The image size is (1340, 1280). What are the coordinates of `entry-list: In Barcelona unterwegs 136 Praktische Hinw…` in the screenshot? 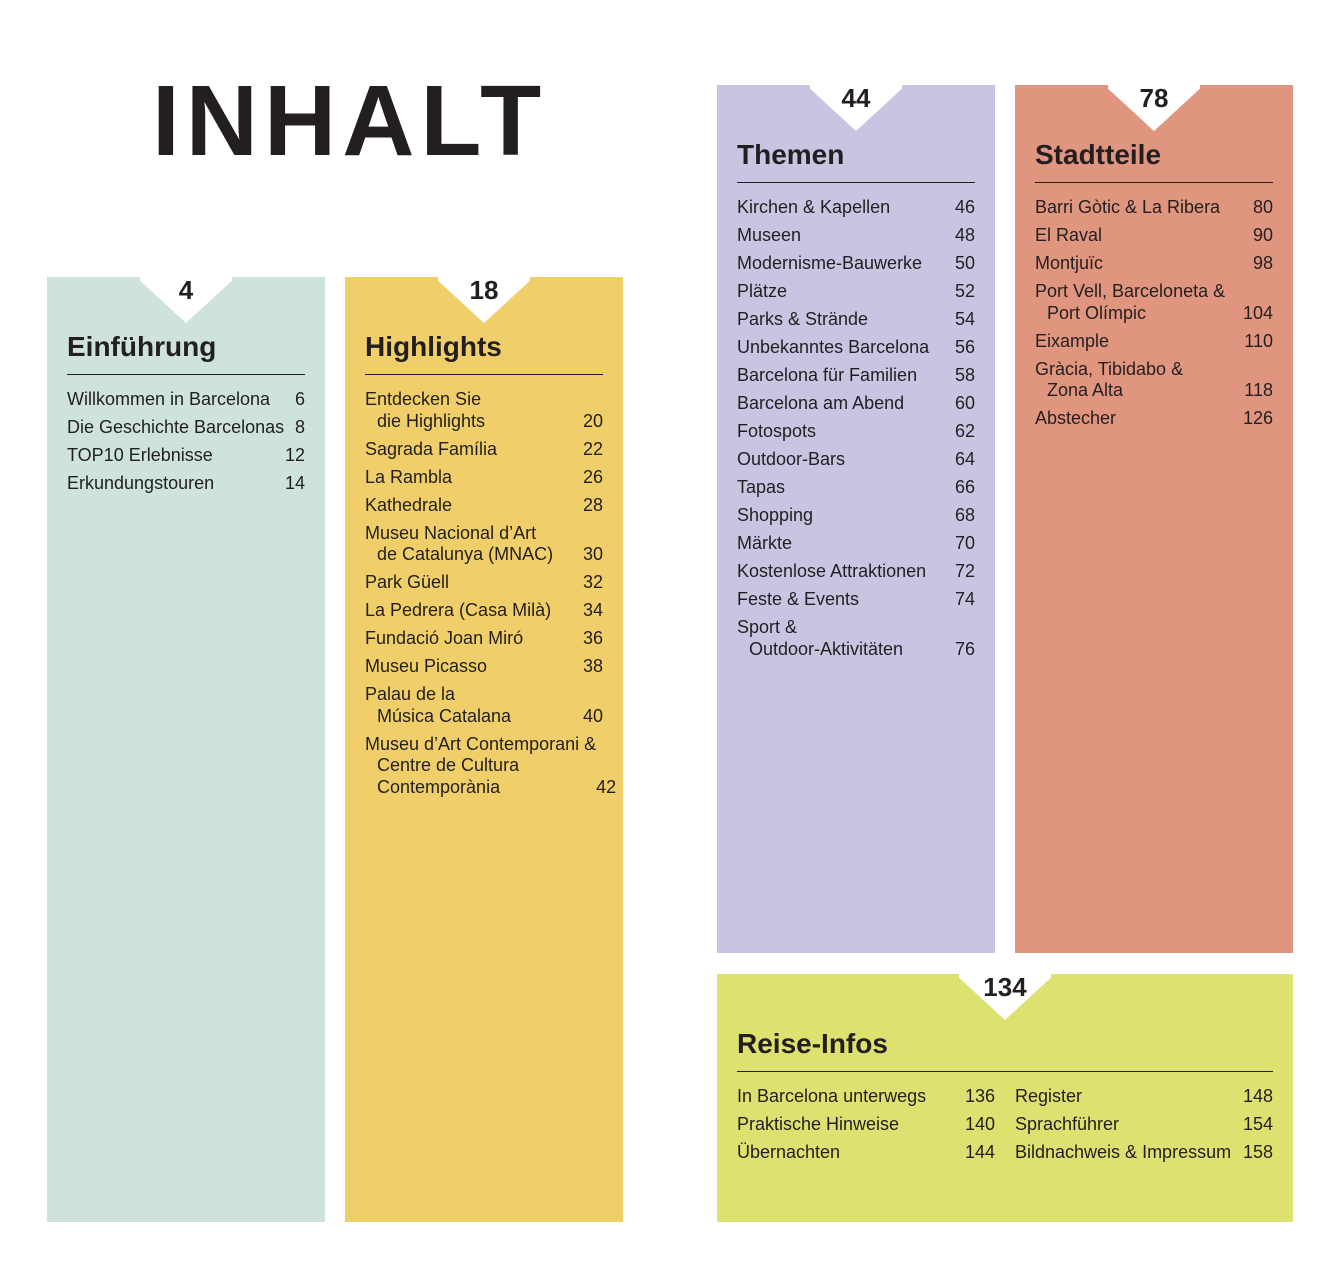 It's located at (866, 1128).